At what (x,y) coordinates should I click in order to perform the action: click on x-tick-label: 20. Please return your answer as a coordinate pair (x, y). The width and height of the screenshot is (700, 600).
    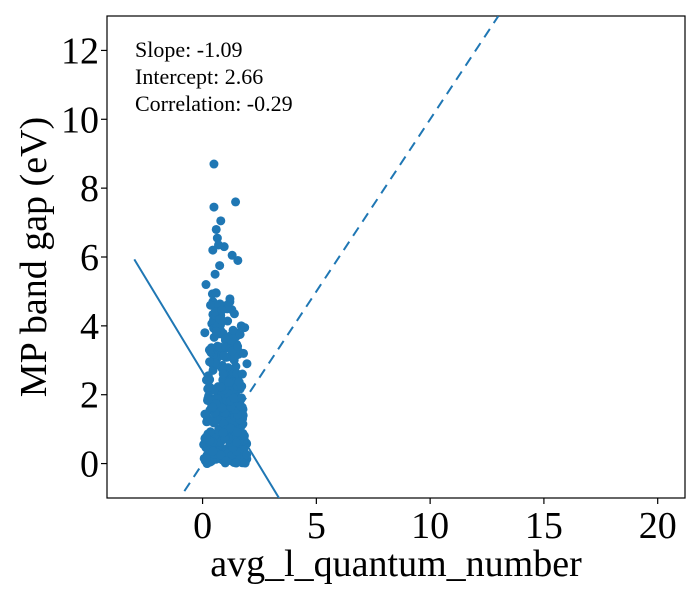
    Looking at the image, I should click on (658, 526).